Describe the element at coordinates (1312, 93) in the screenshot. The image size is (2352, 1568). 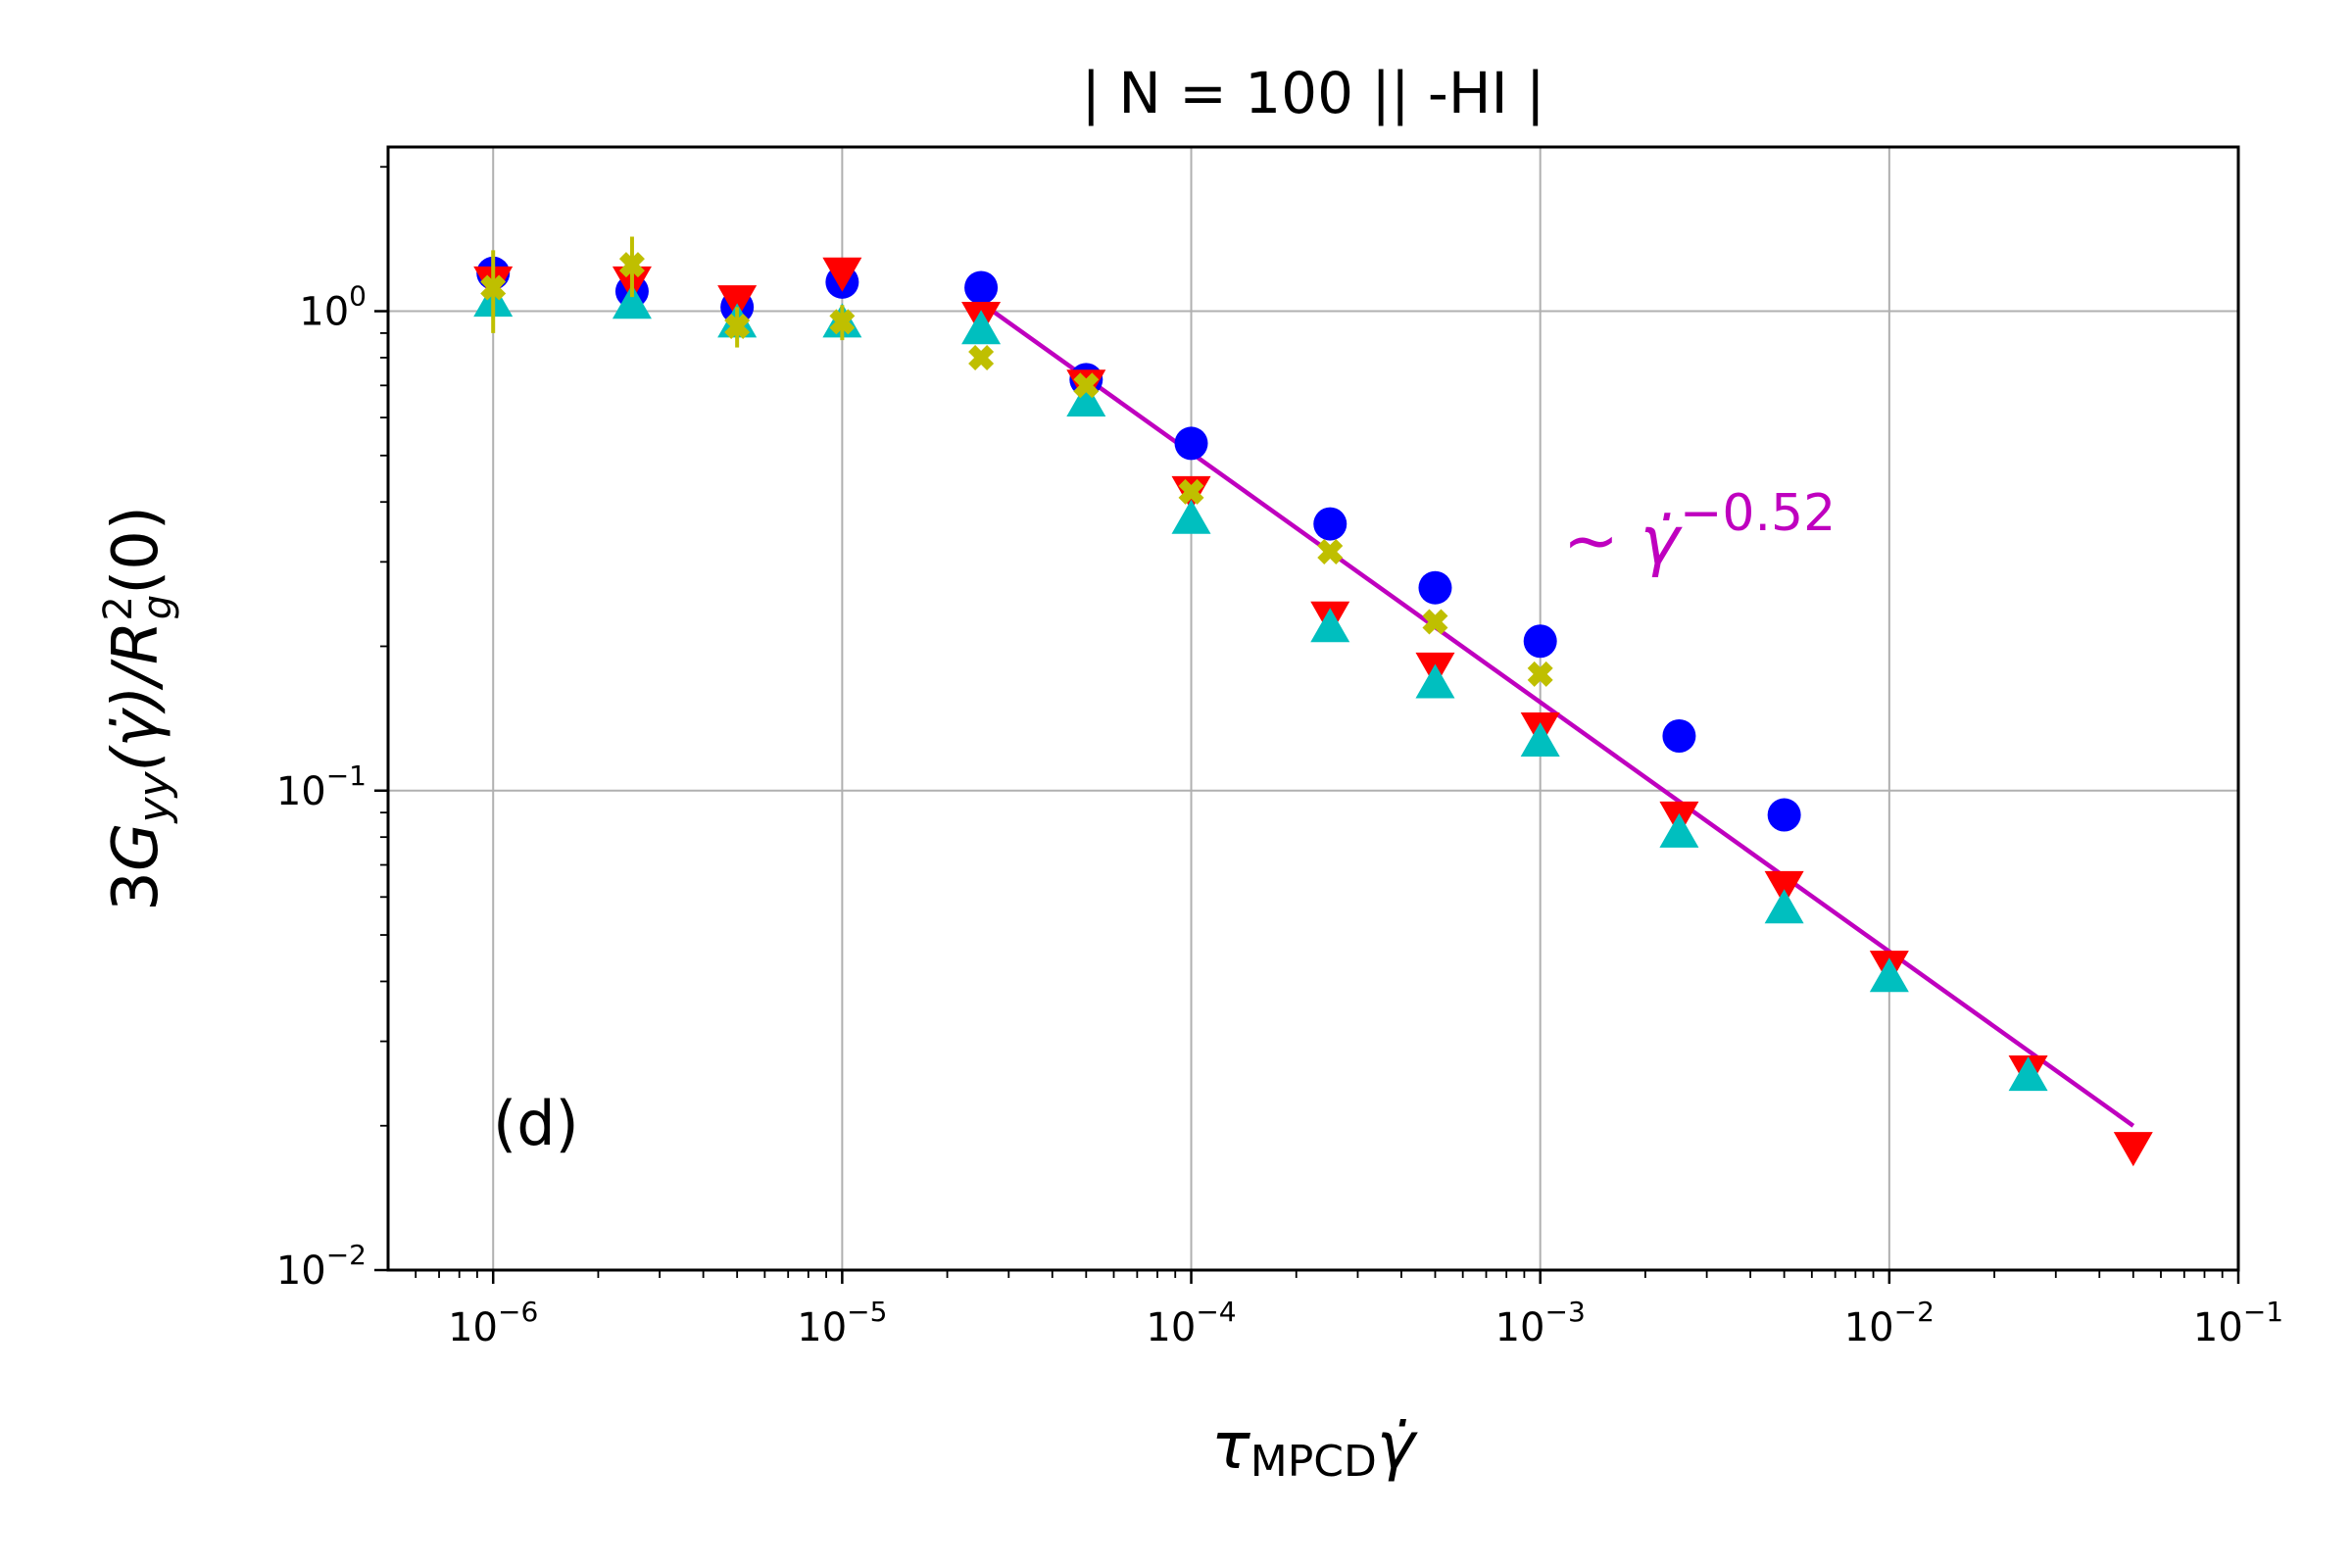
I see `chart-title: | N = 100 || -HI |` at that location.